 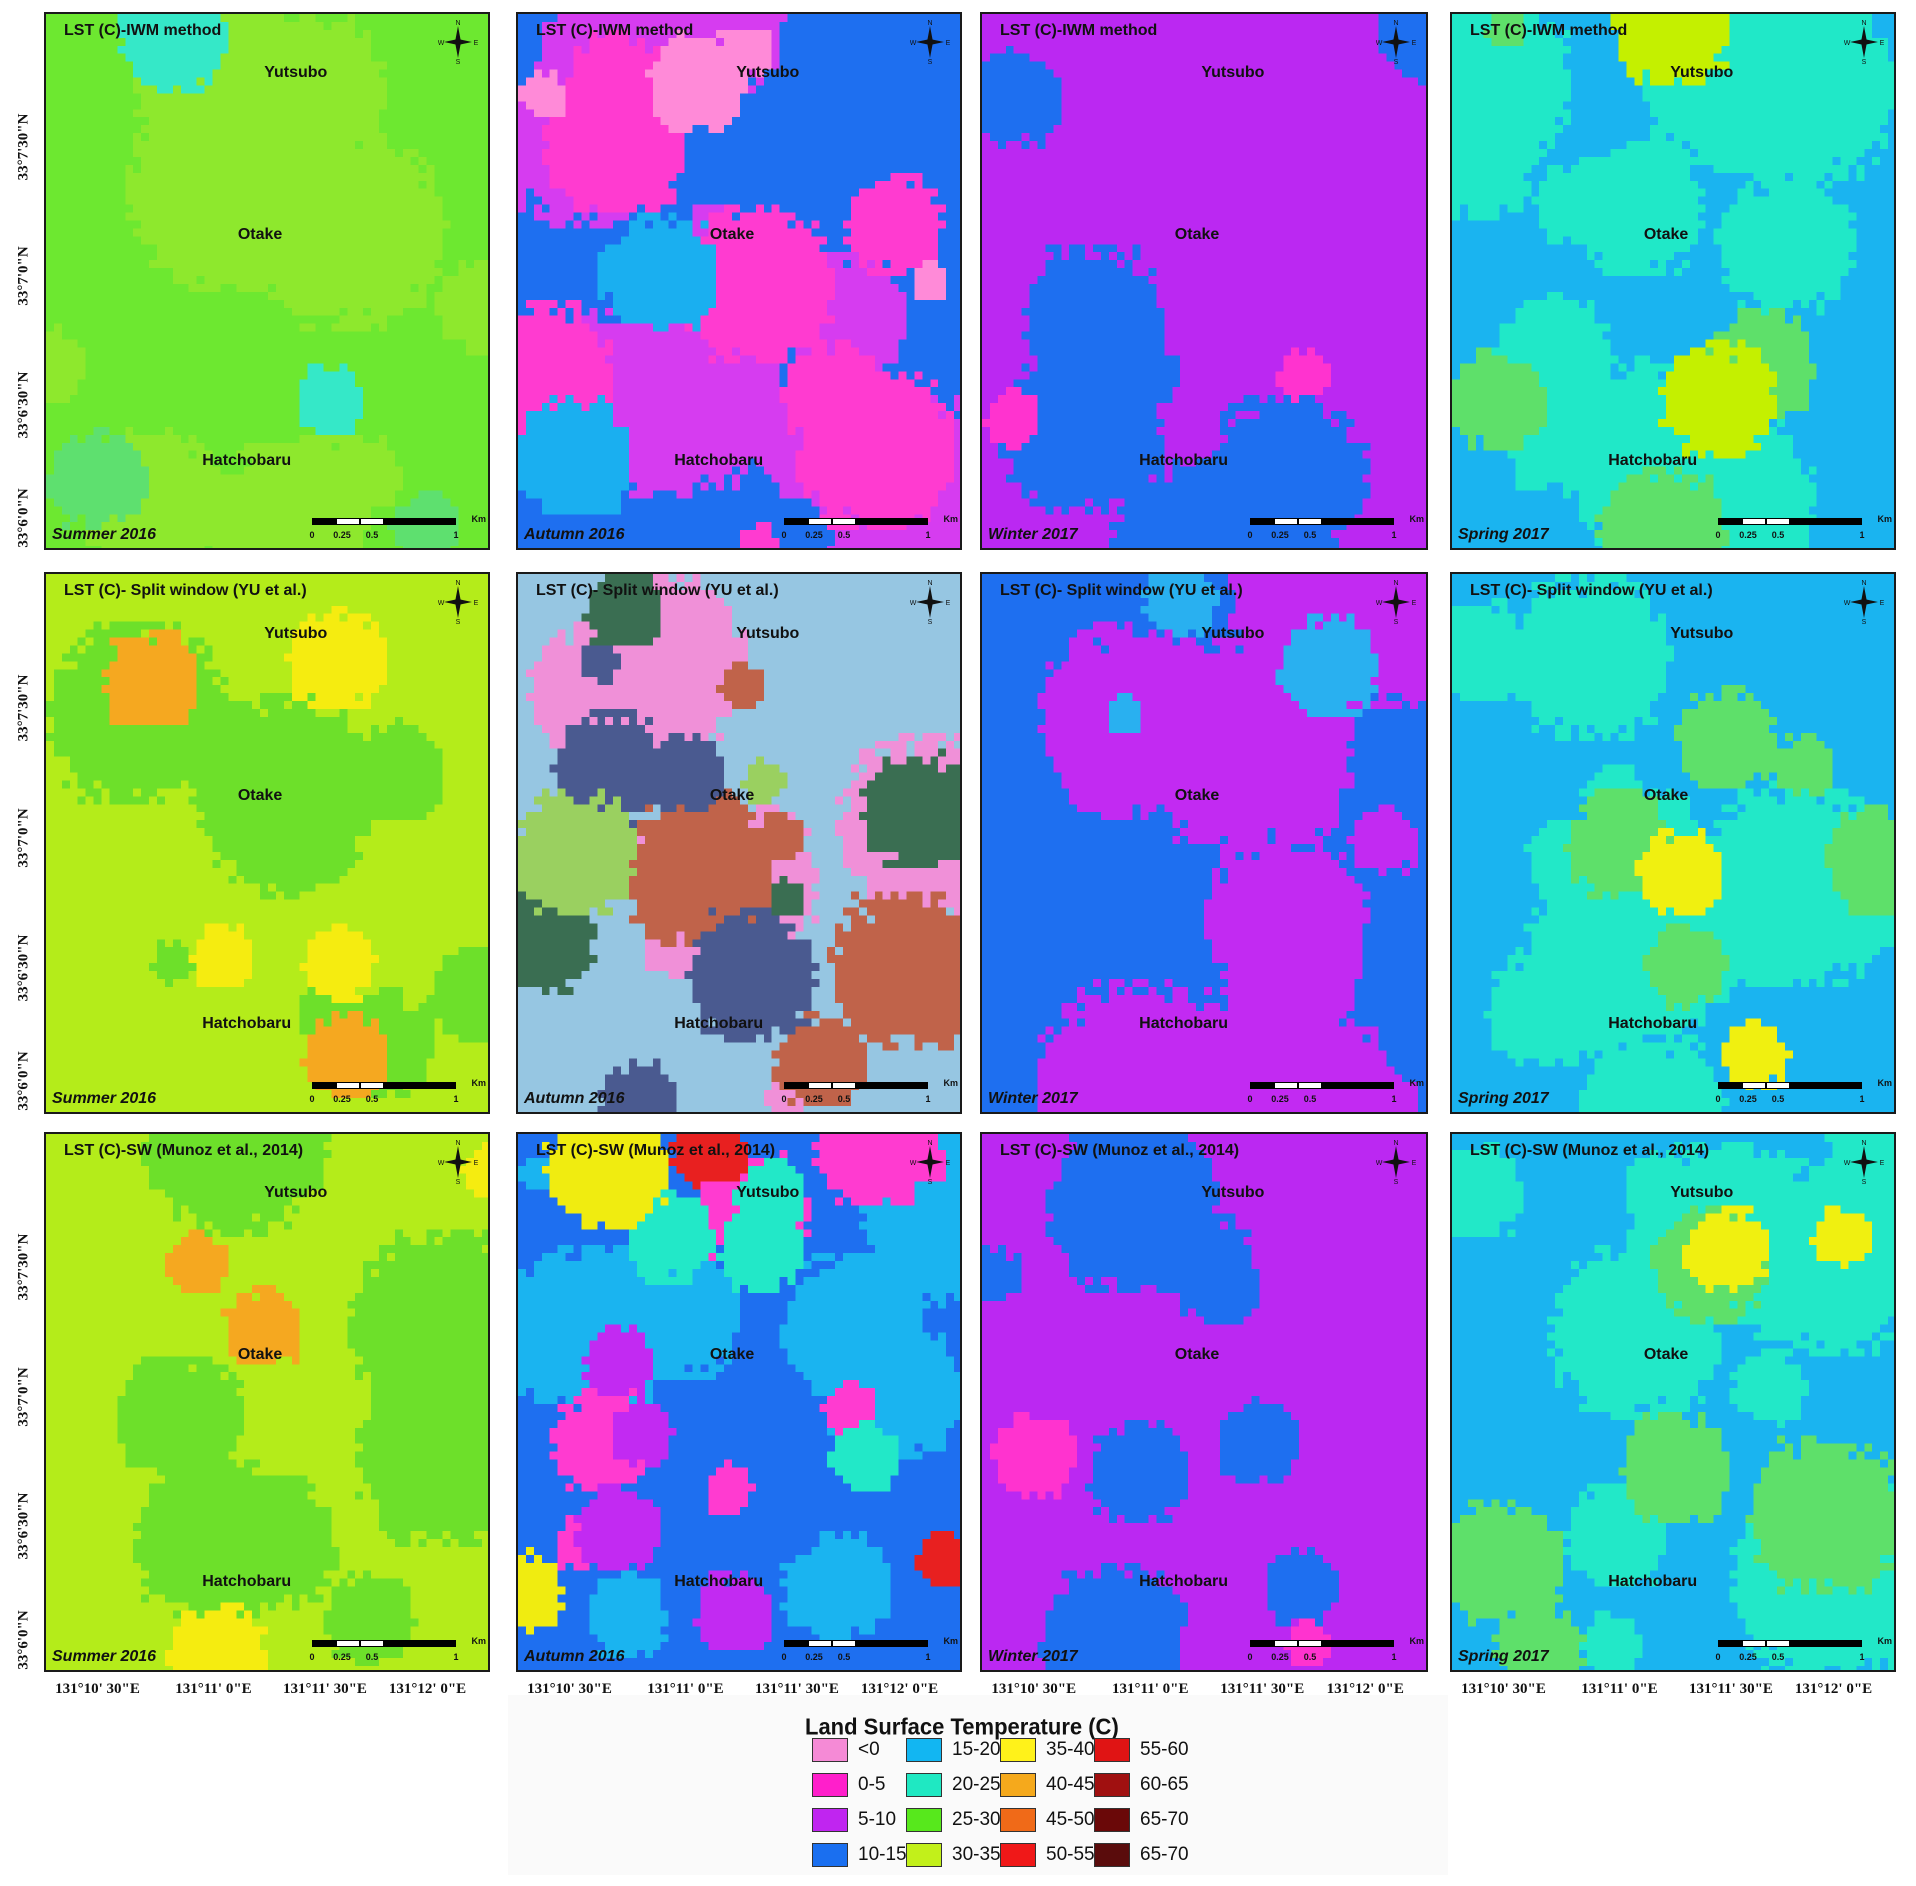 I want to click on legend-item: 45-50, so click(x=1047, y=1820).